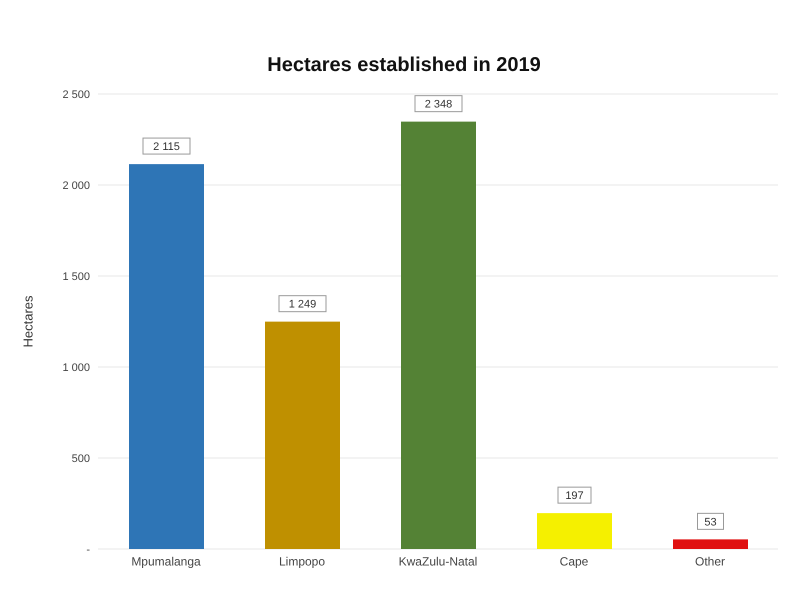 Image resolution: width=808 pixels, height=601 pixels. What do you see at coordinates (76, 186) in the screenshot?
I see `y-tick-label: 2 000` at bounding box center [76, 186].